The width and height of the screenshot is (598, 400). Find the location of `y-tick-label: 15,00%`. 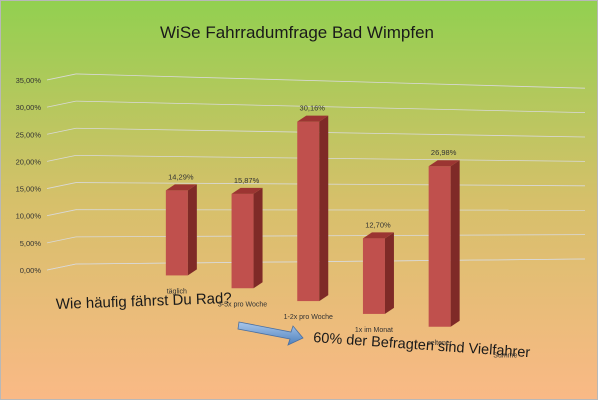

y-tick-label: 15,00% is located at coordinates (29, 189).